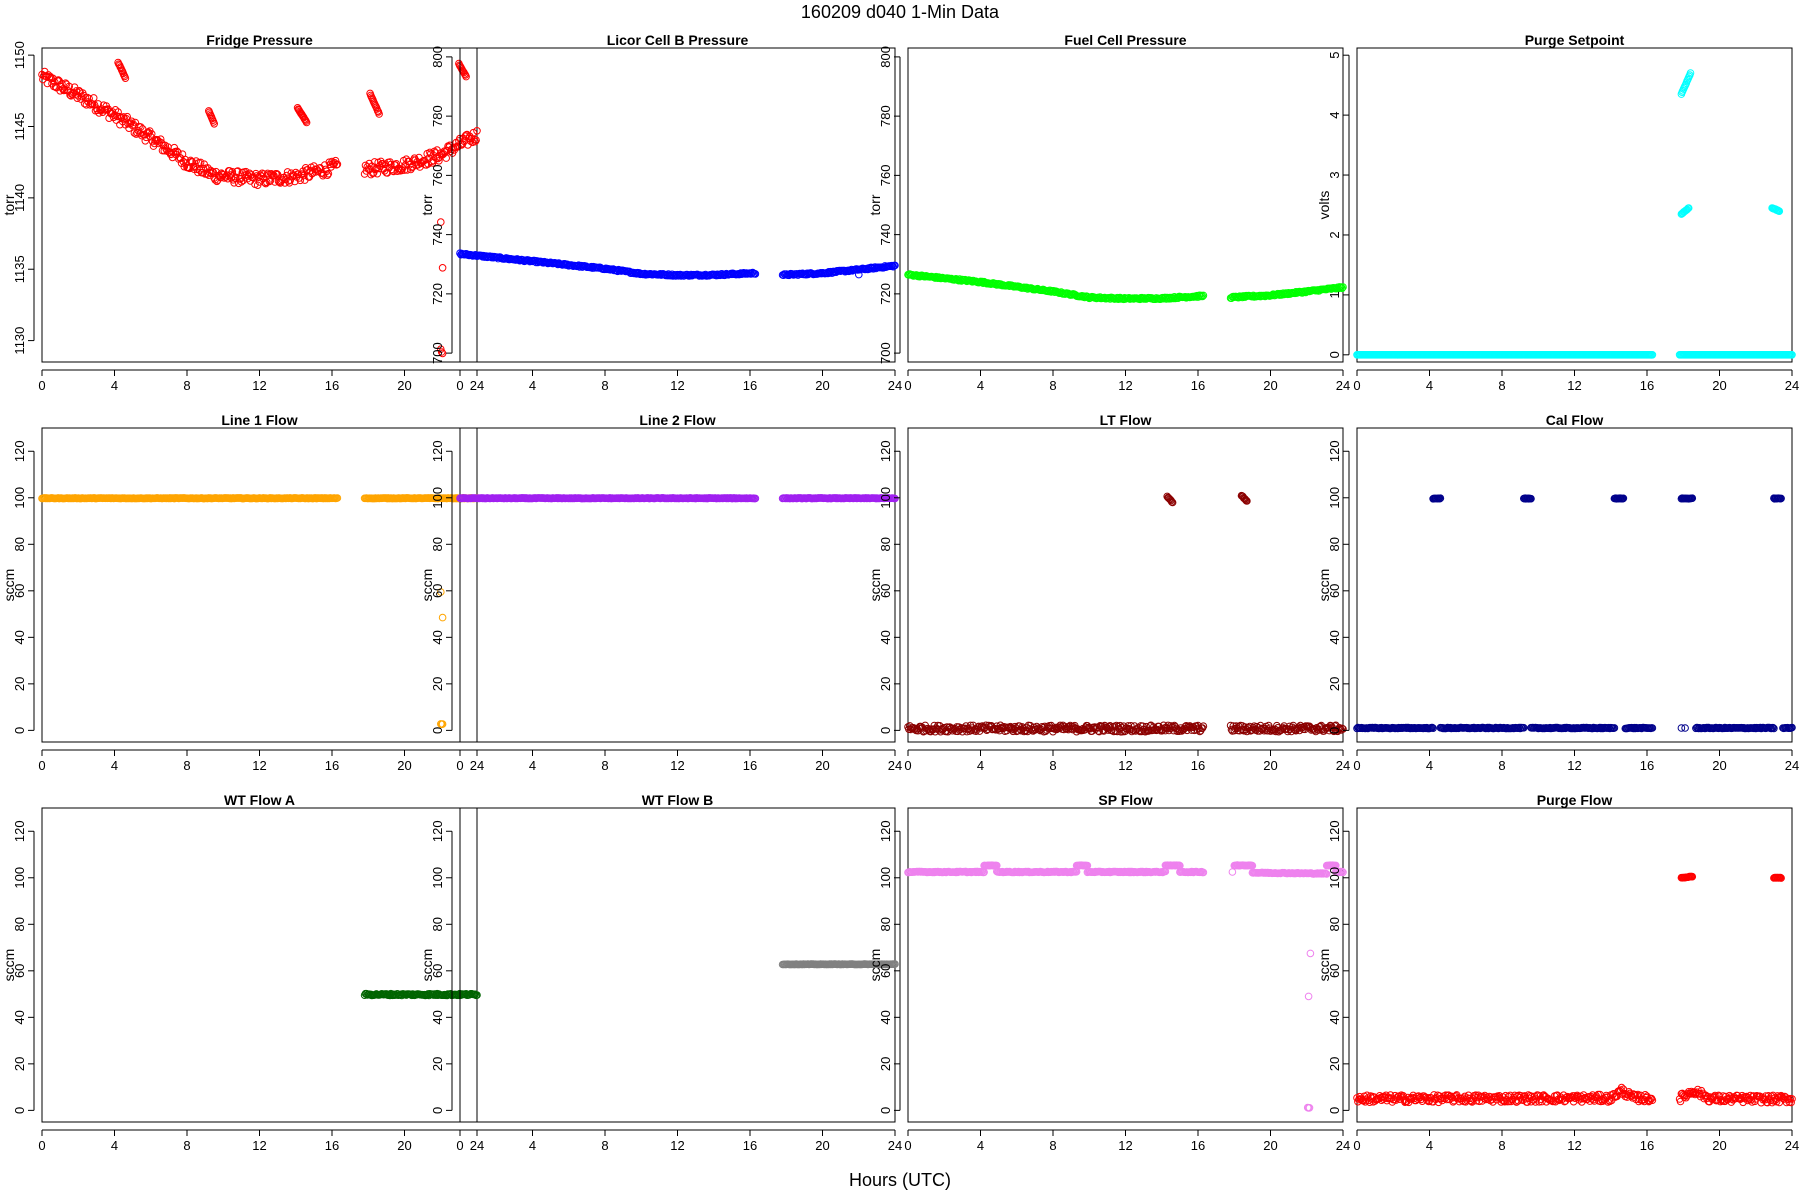 Image resolution: width=1800 pixels, height=1200 pixels. Describe the element at coordinates (678, 800) in the screenshot. I see `panel-title: WT Flow B` at that location.